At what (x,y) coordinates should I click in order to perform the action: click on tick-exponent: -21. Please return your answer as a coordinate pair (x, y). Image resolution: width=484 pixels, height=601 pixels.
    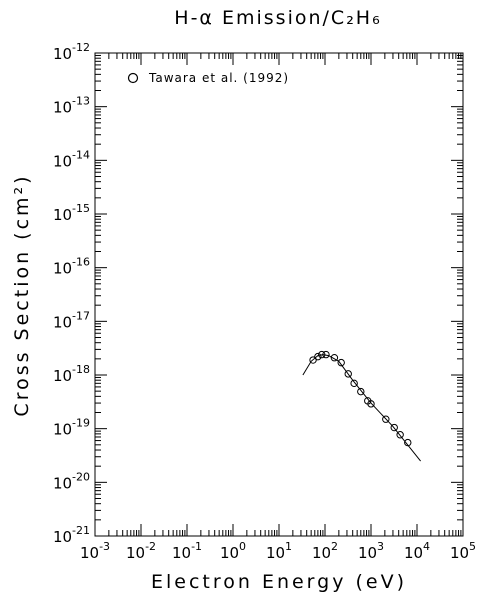
    Looking at the image, I should click on (81, 530).